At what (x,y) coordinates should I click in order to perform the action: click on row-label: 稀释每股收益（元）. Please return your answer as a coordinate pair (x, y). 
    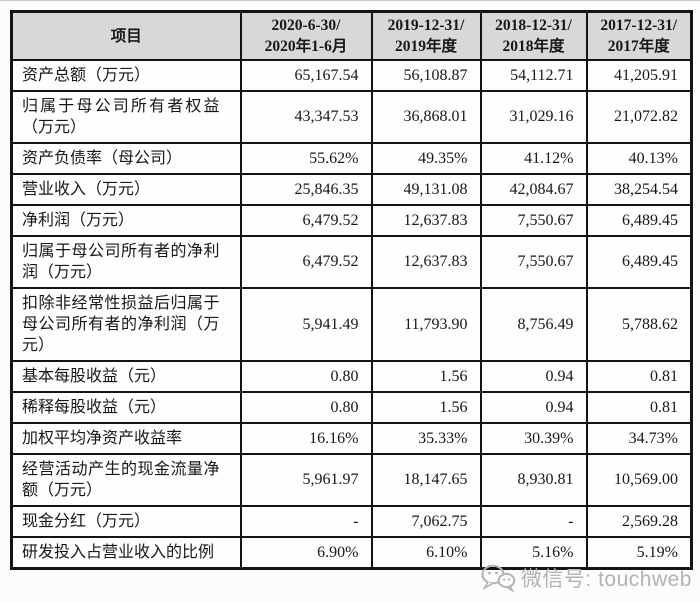
    Looking at the image, I should click on (126, 407).